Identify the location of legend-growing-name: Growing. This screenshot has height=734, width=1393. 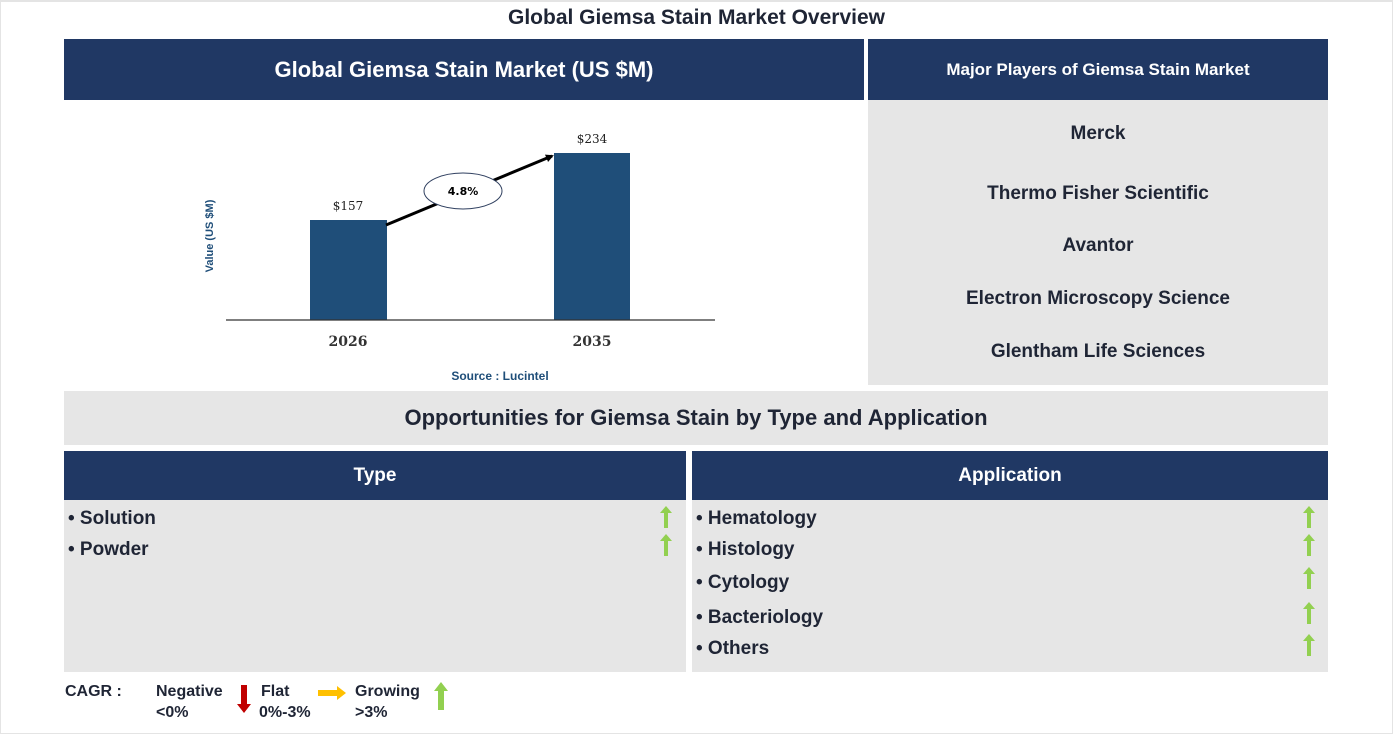
(387, 691).